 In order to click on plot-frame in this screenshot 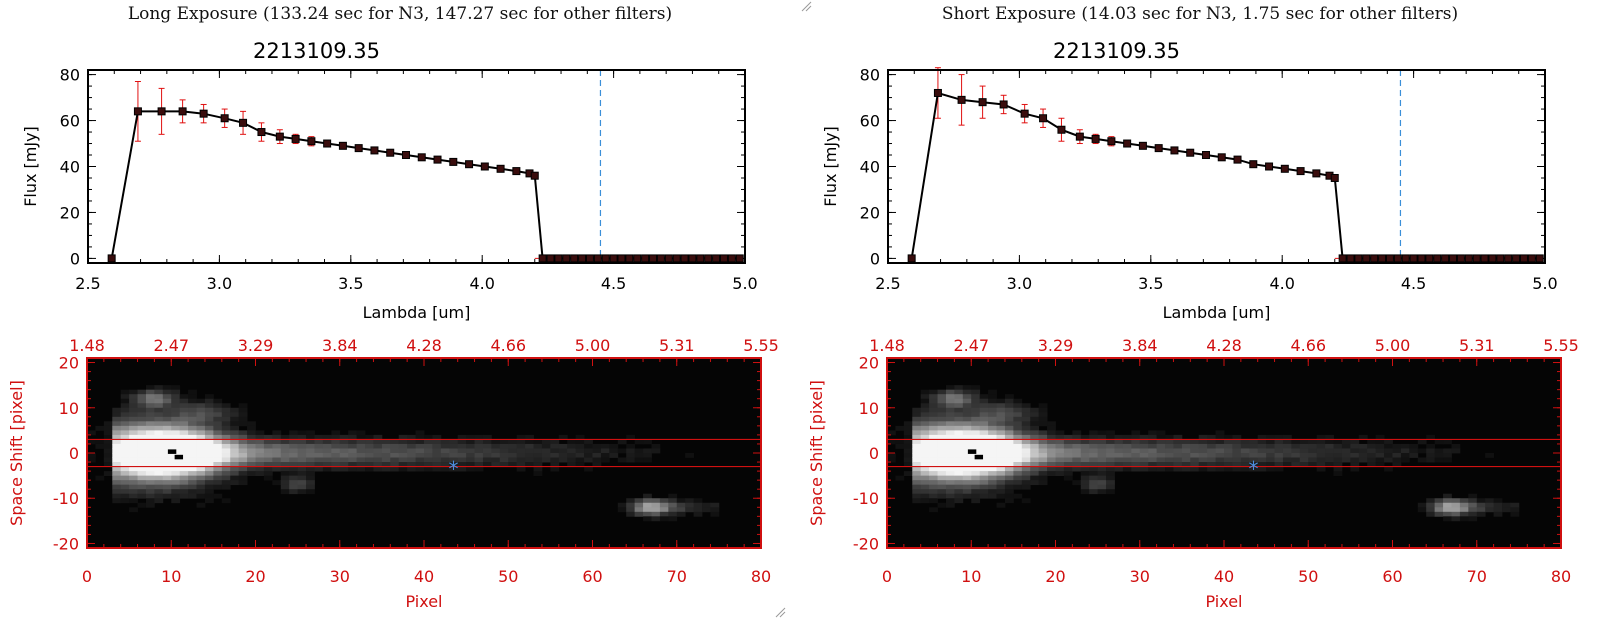, I will do `click(1216, 166)`.